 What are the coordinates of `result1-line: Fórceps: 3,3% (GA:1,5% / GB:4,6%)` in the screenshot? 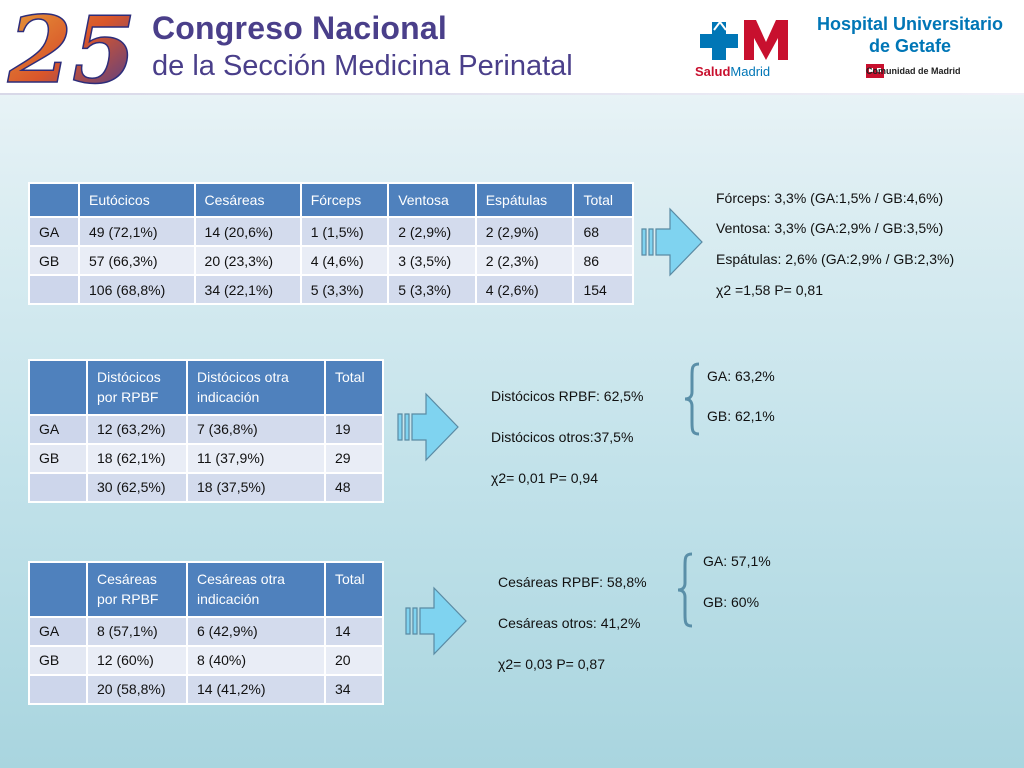 It's located at (830, 198).